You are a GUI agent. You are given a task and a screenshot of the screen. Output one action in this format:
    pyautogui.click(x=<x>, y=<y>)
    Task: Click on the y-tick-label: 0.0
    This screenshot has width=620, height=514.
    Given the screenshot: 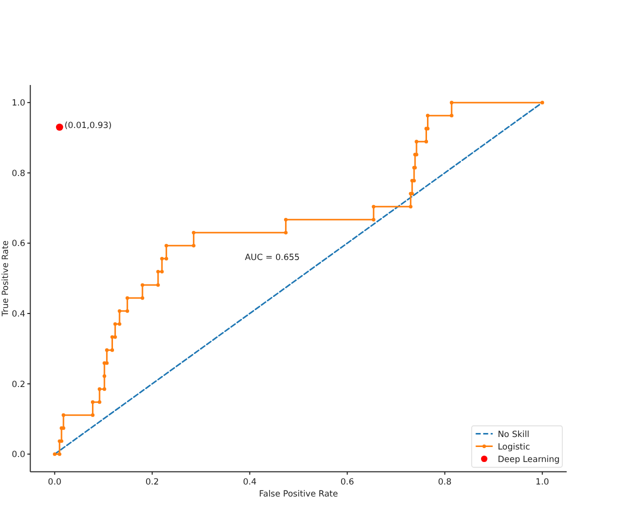 What is the action you would take?
    pyautogui.click(x=19, y=455)
    